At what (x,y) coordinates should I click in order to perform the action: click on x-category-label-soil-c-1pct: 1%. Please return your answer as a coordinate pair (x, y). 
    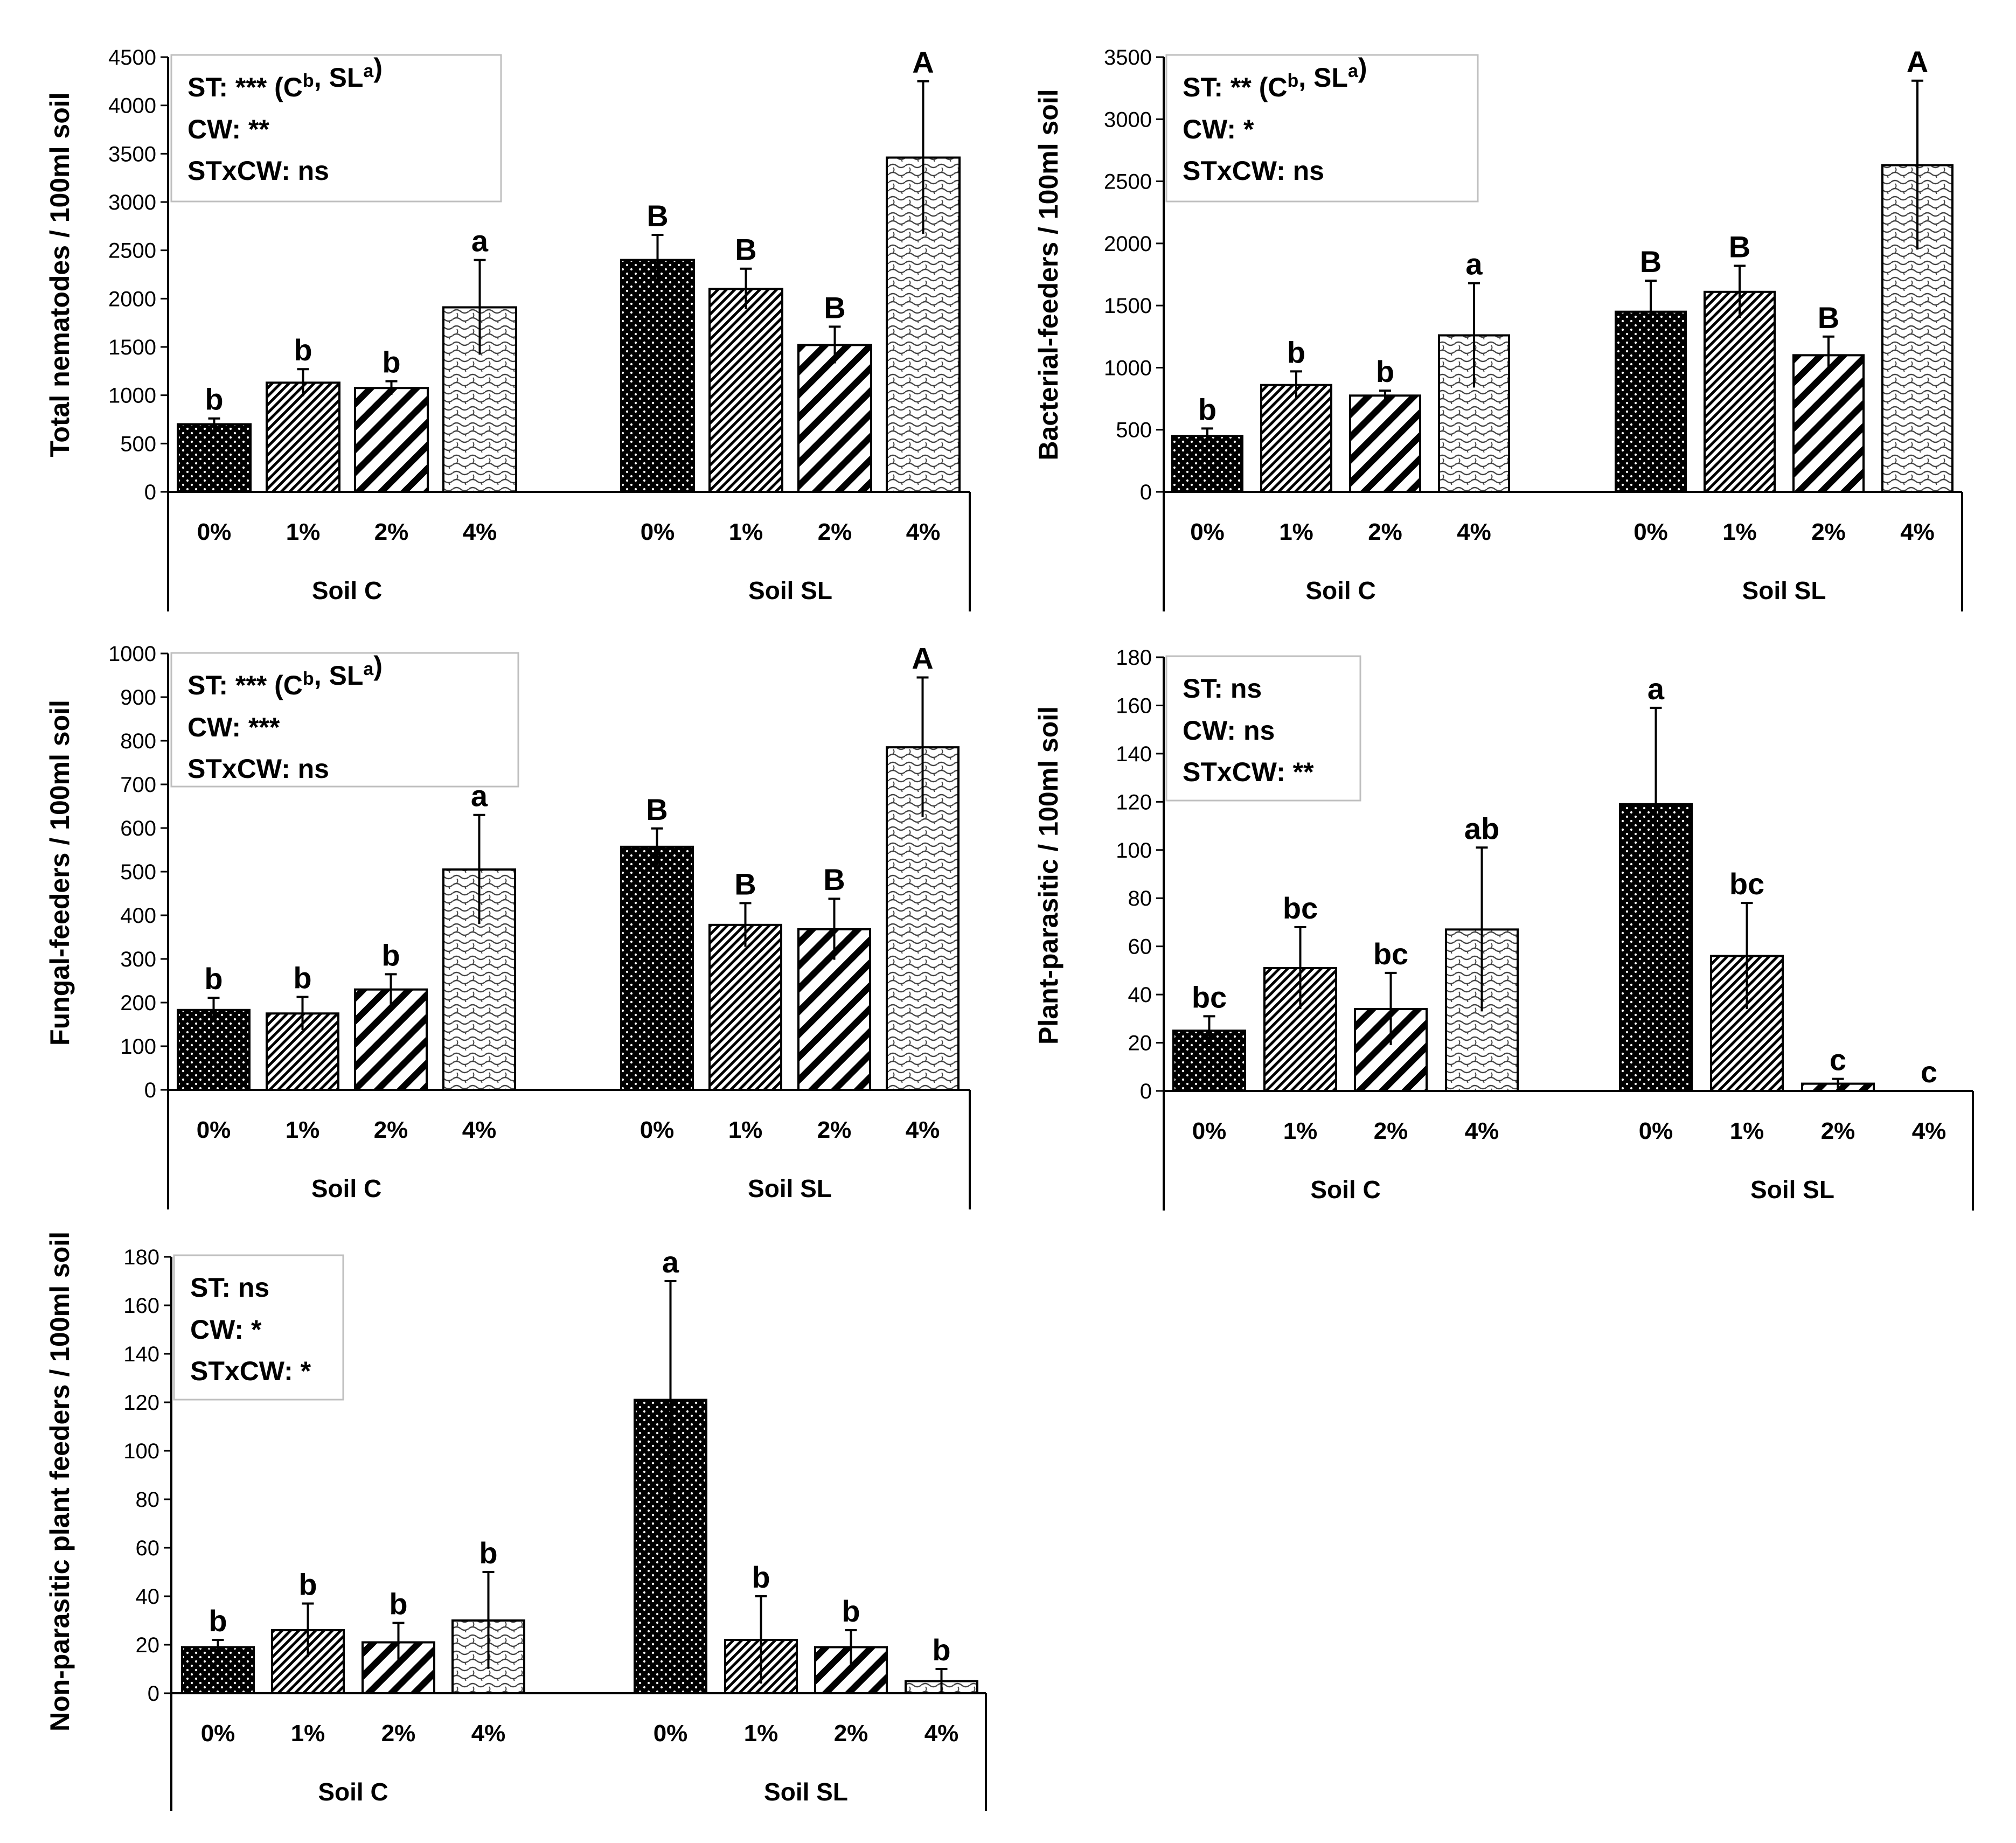
    Looking at the image, I should click on (303, 1130).